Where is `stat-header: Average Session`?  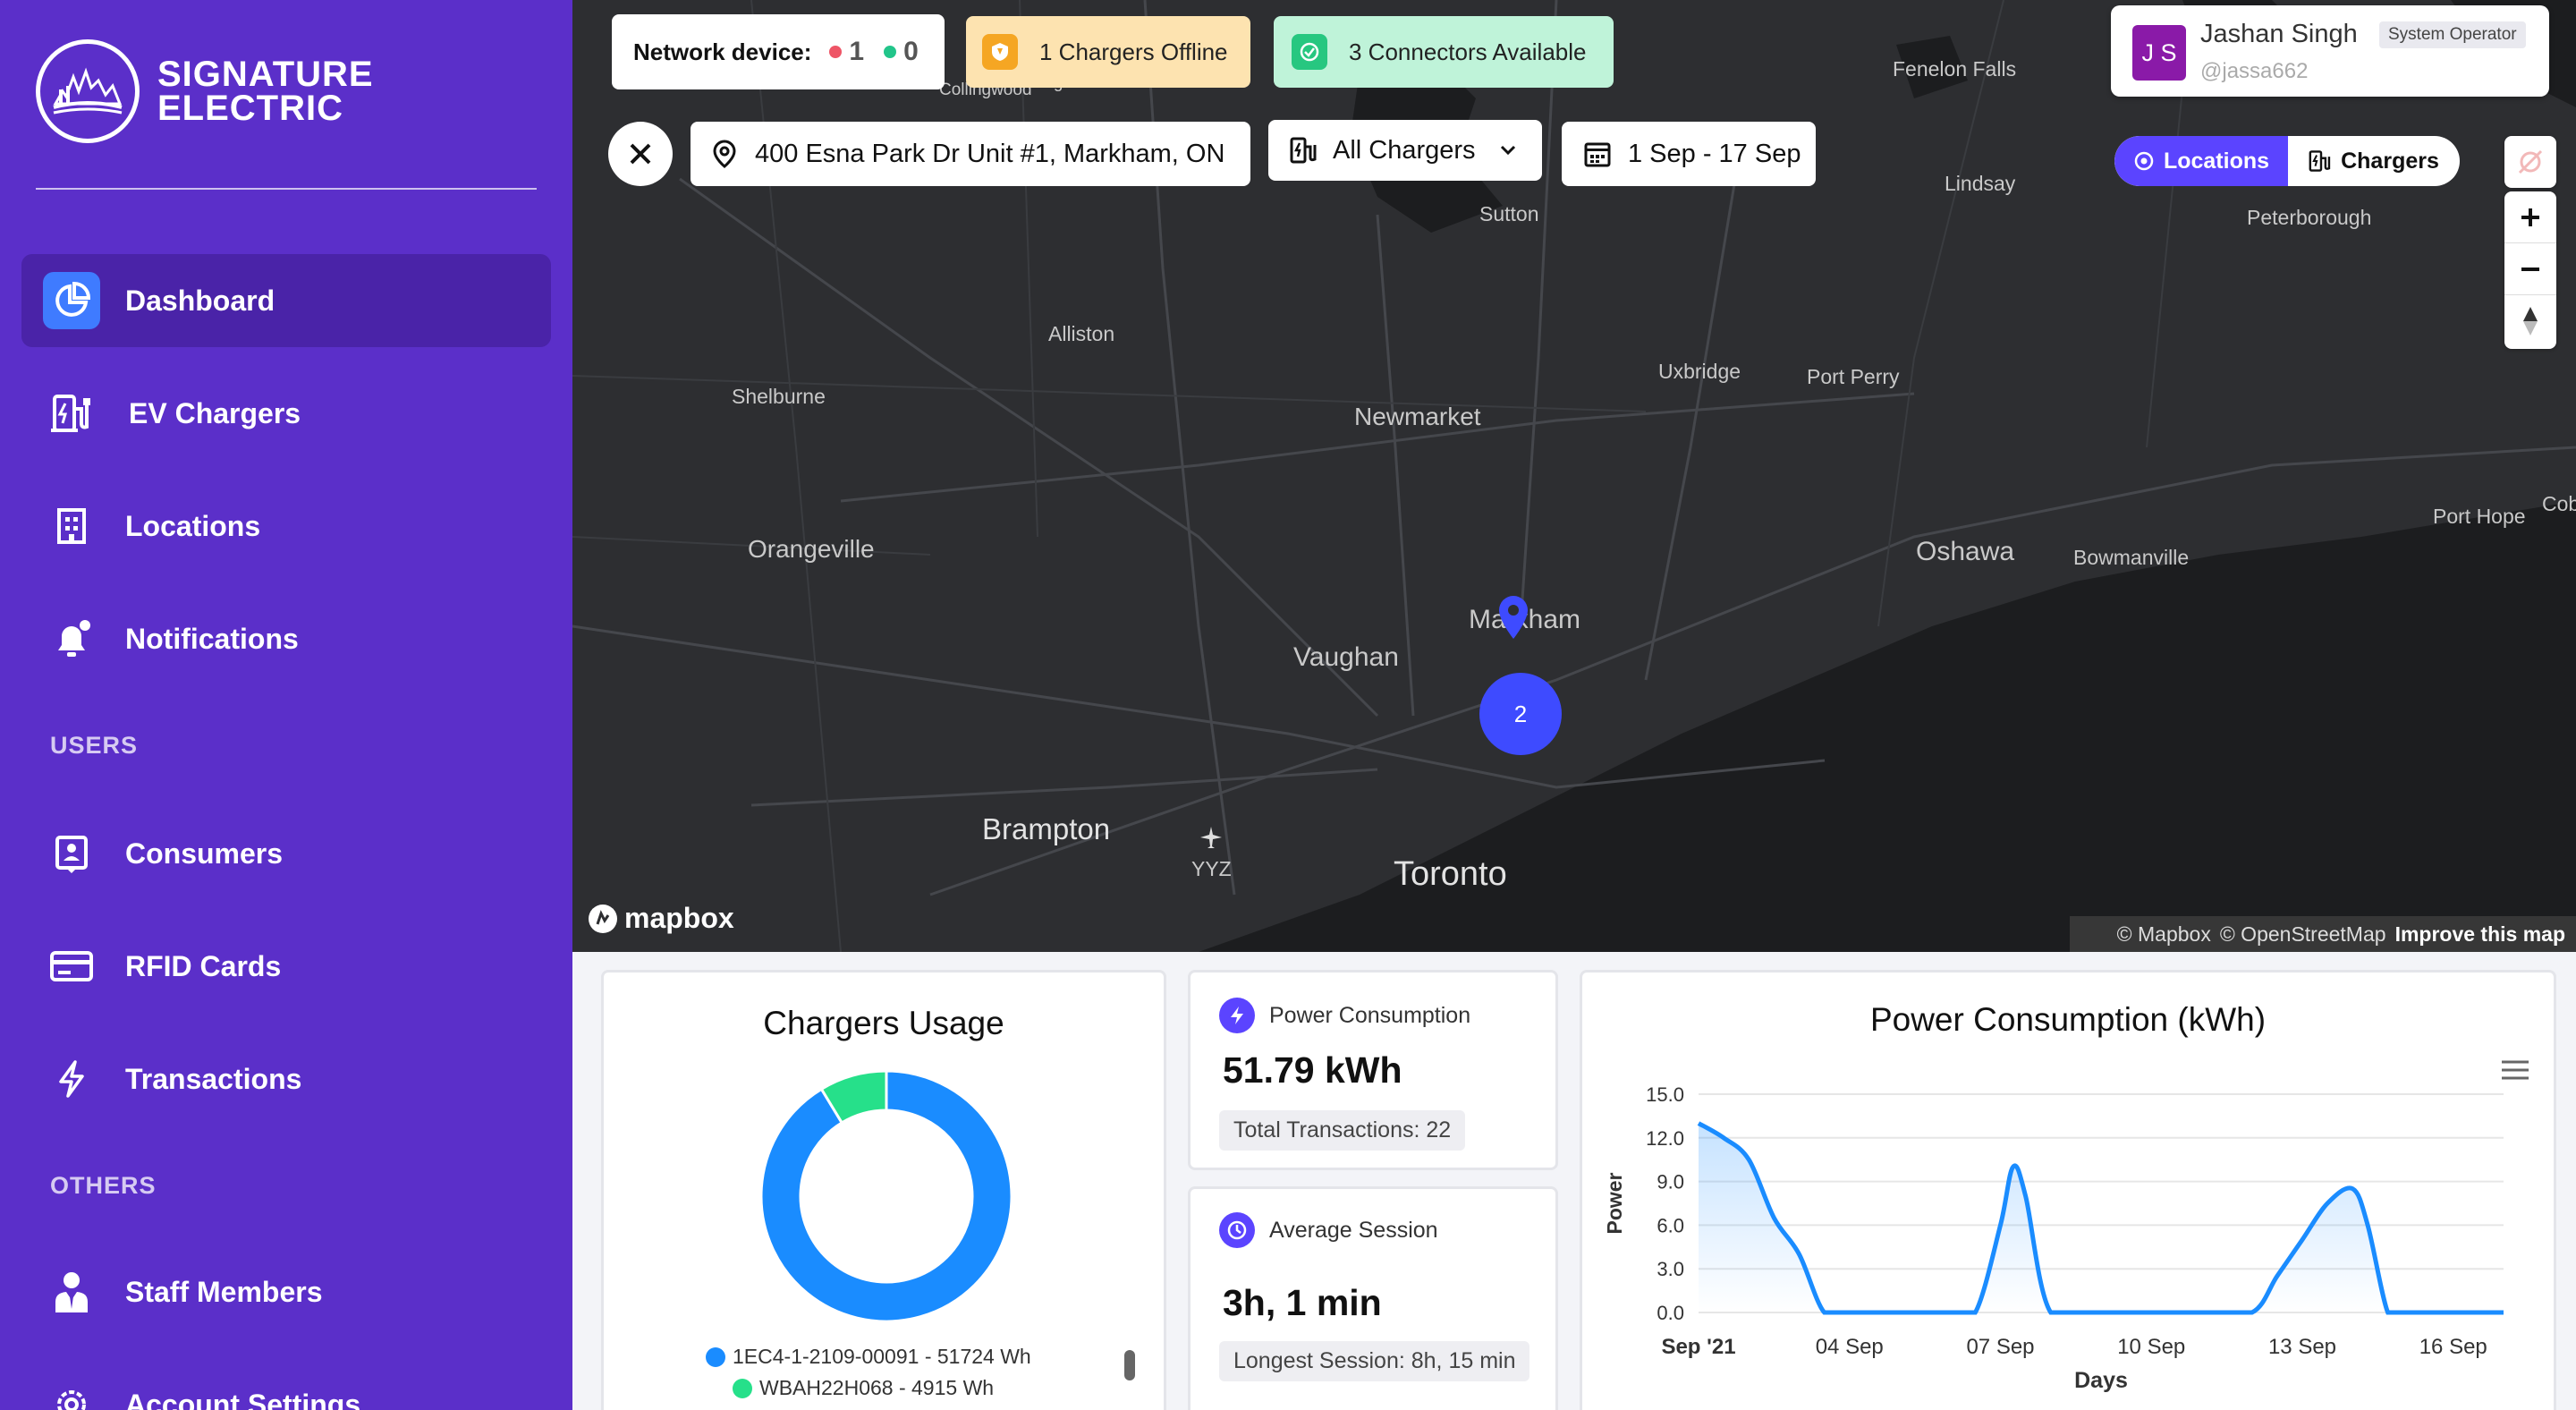
stat-header: Average Session is located at coordinates (1328, 1230).